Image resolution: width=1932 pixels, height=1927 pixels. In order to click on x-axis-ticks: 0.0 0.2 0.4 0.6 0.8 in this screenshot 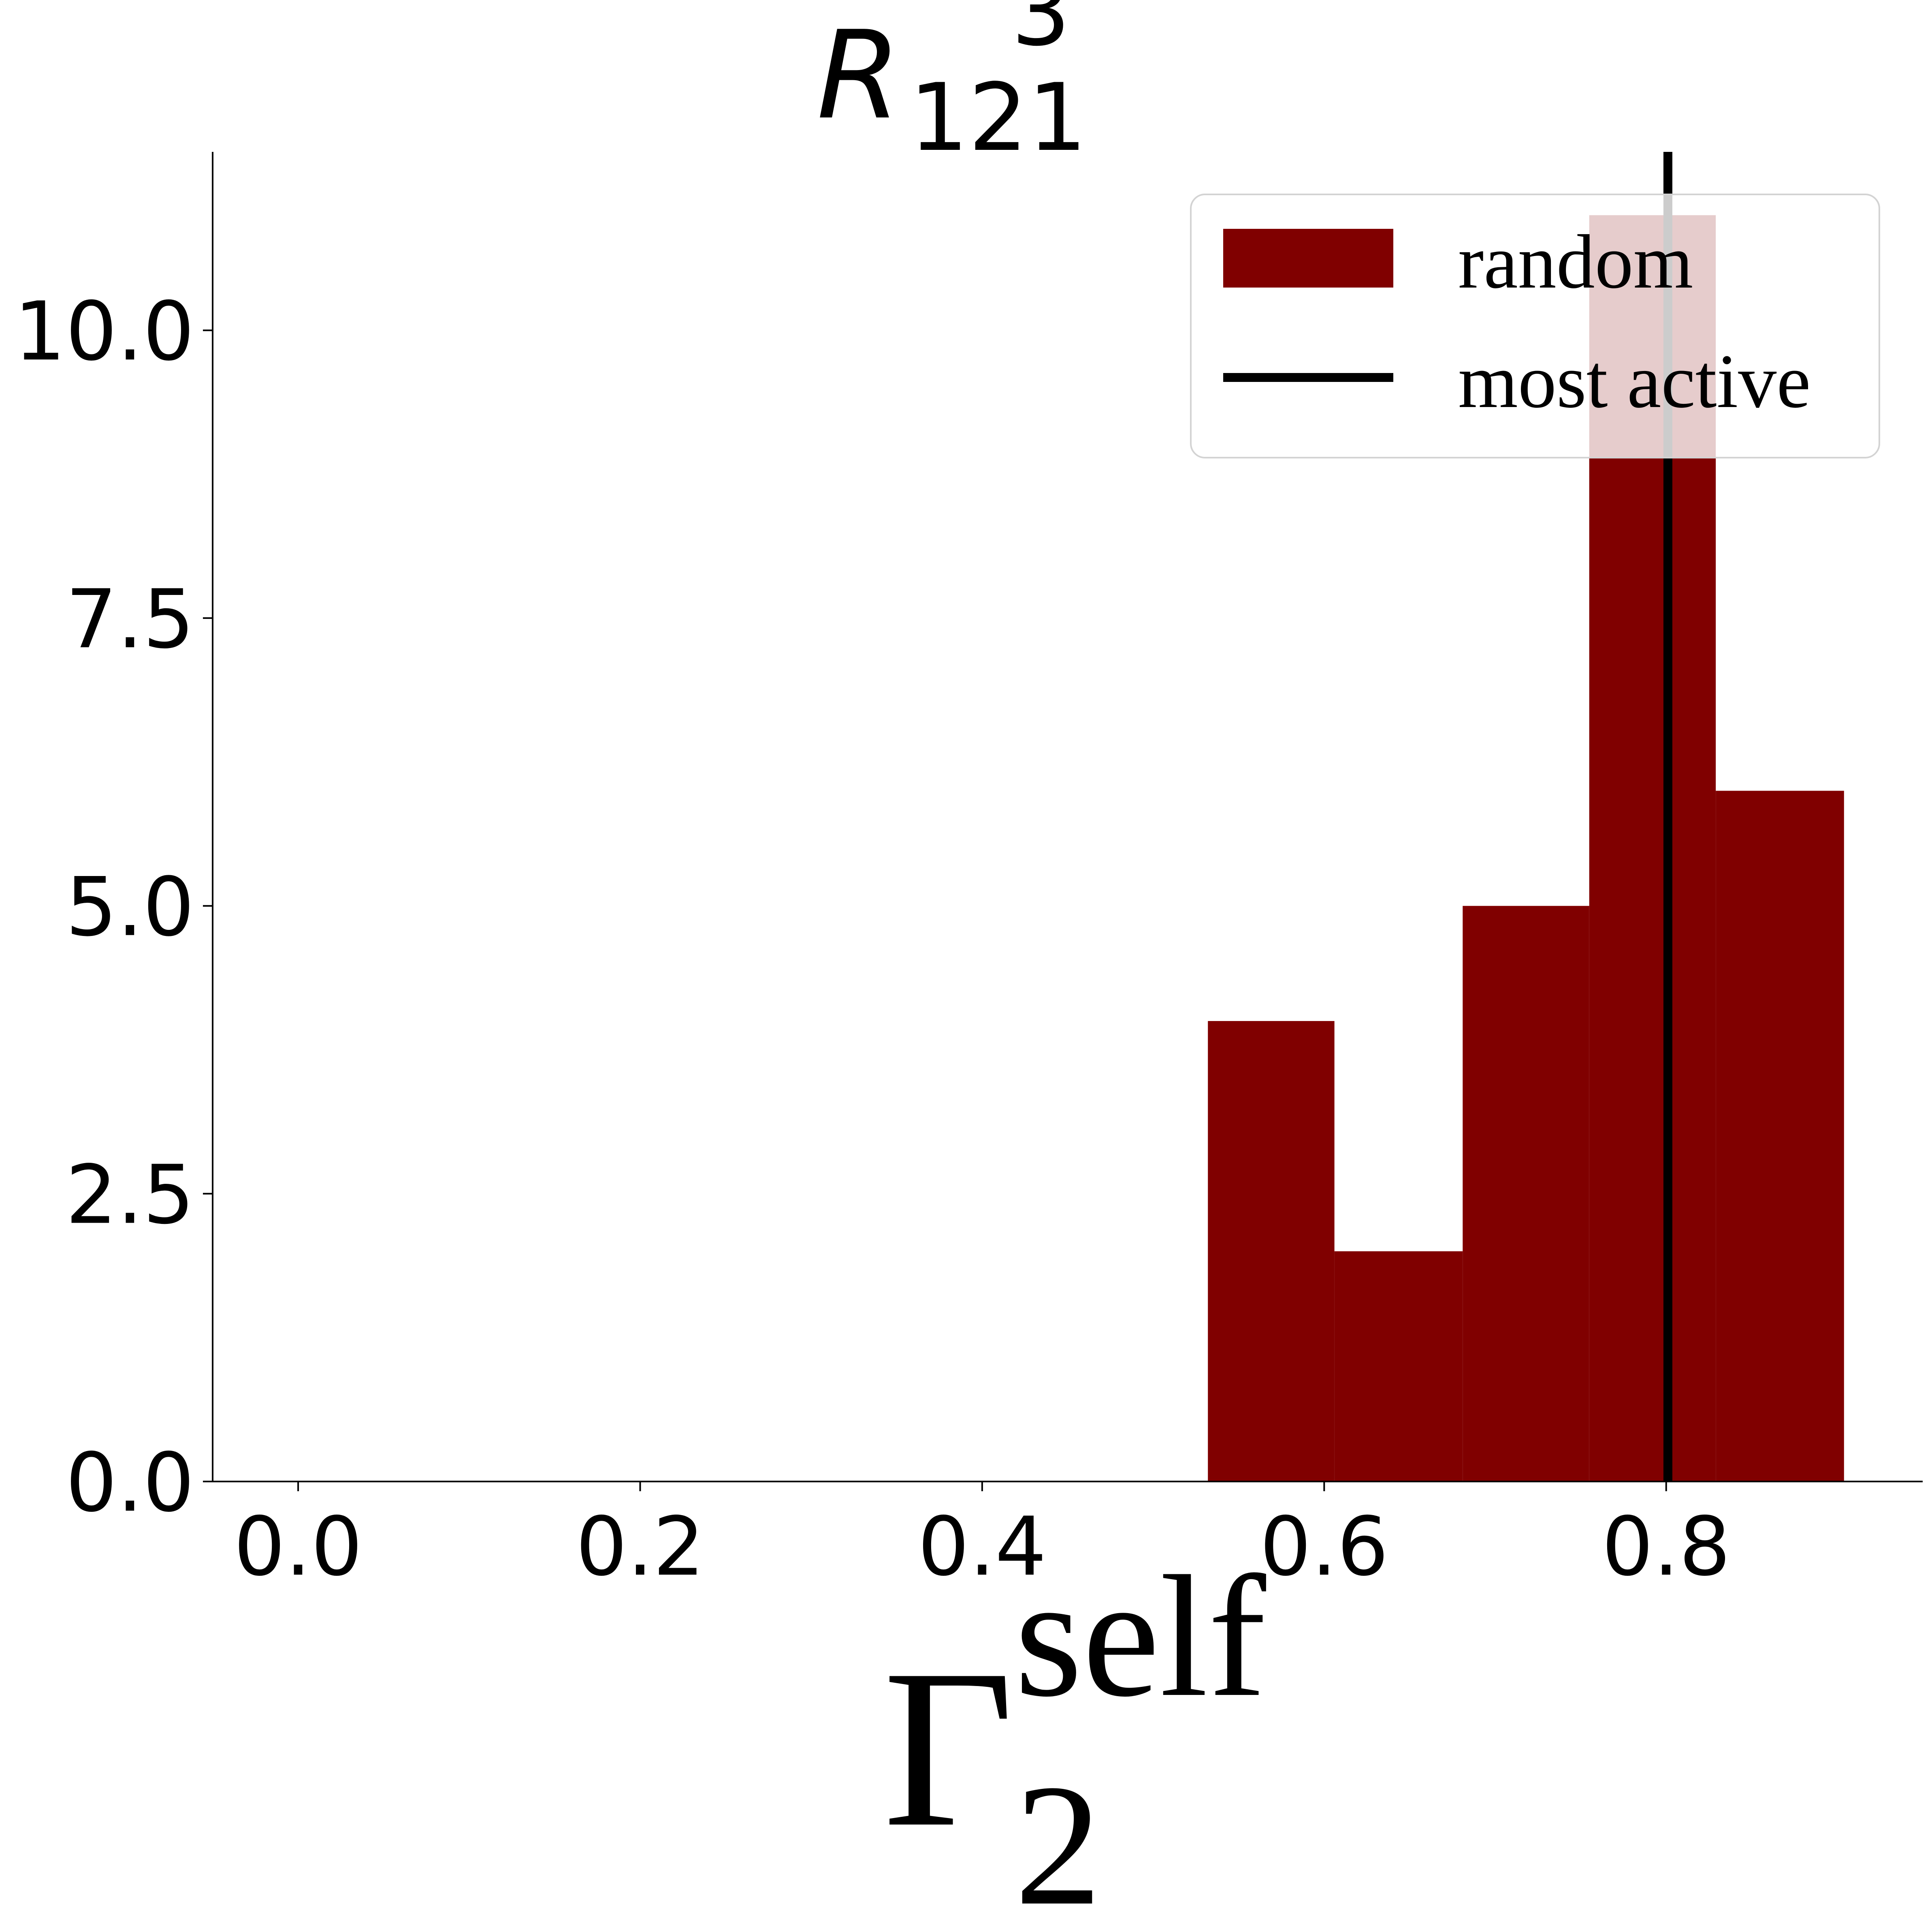, I will do `click(983, 1537)`.